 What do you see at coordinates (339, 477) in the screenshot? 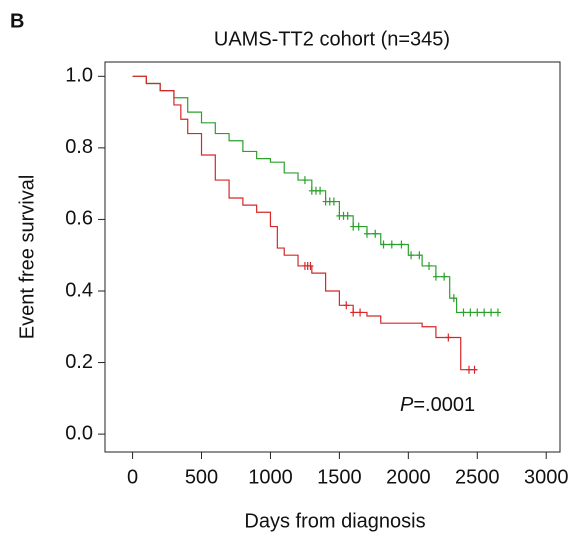
I see `x-tick-label: 1500` at bounding box center [339, 477].